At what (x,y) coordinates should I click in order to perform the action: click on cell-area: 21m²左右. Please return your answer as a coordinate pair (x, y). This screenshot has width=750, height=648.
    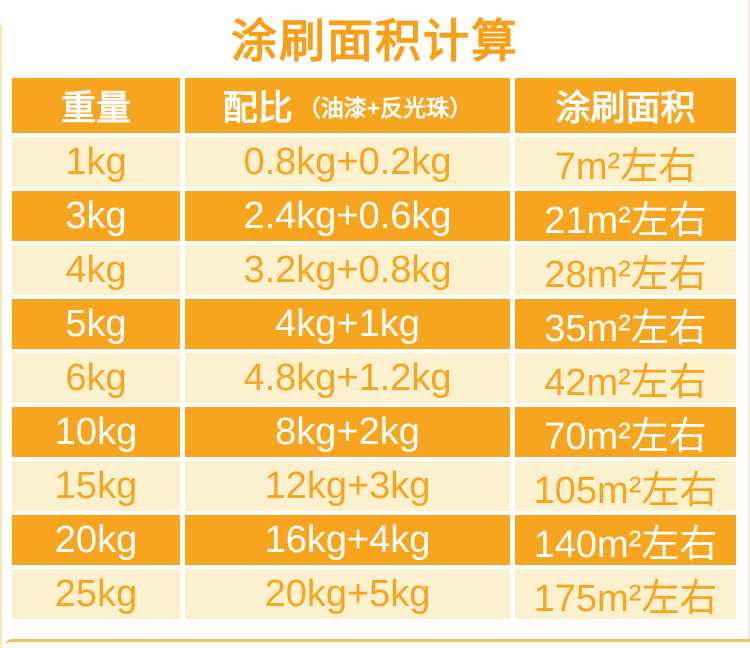
    Looking at the image, I should click on (625, 216).